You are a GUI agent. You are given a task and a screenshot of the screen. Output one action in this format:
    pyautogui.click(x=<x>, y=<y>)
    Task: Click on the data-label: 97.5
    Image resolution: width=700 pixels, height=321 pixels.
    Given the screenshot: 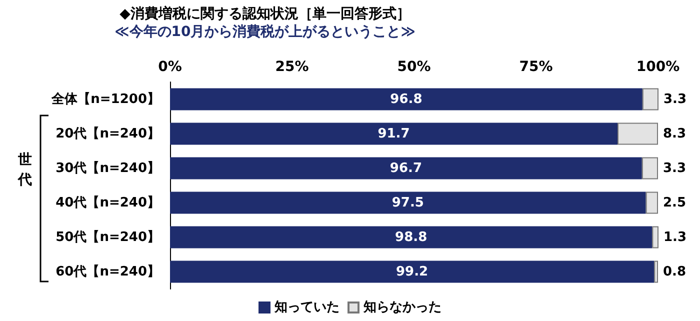 What is the action you would take?
    pyautogui.click(x=408, y=202)
    